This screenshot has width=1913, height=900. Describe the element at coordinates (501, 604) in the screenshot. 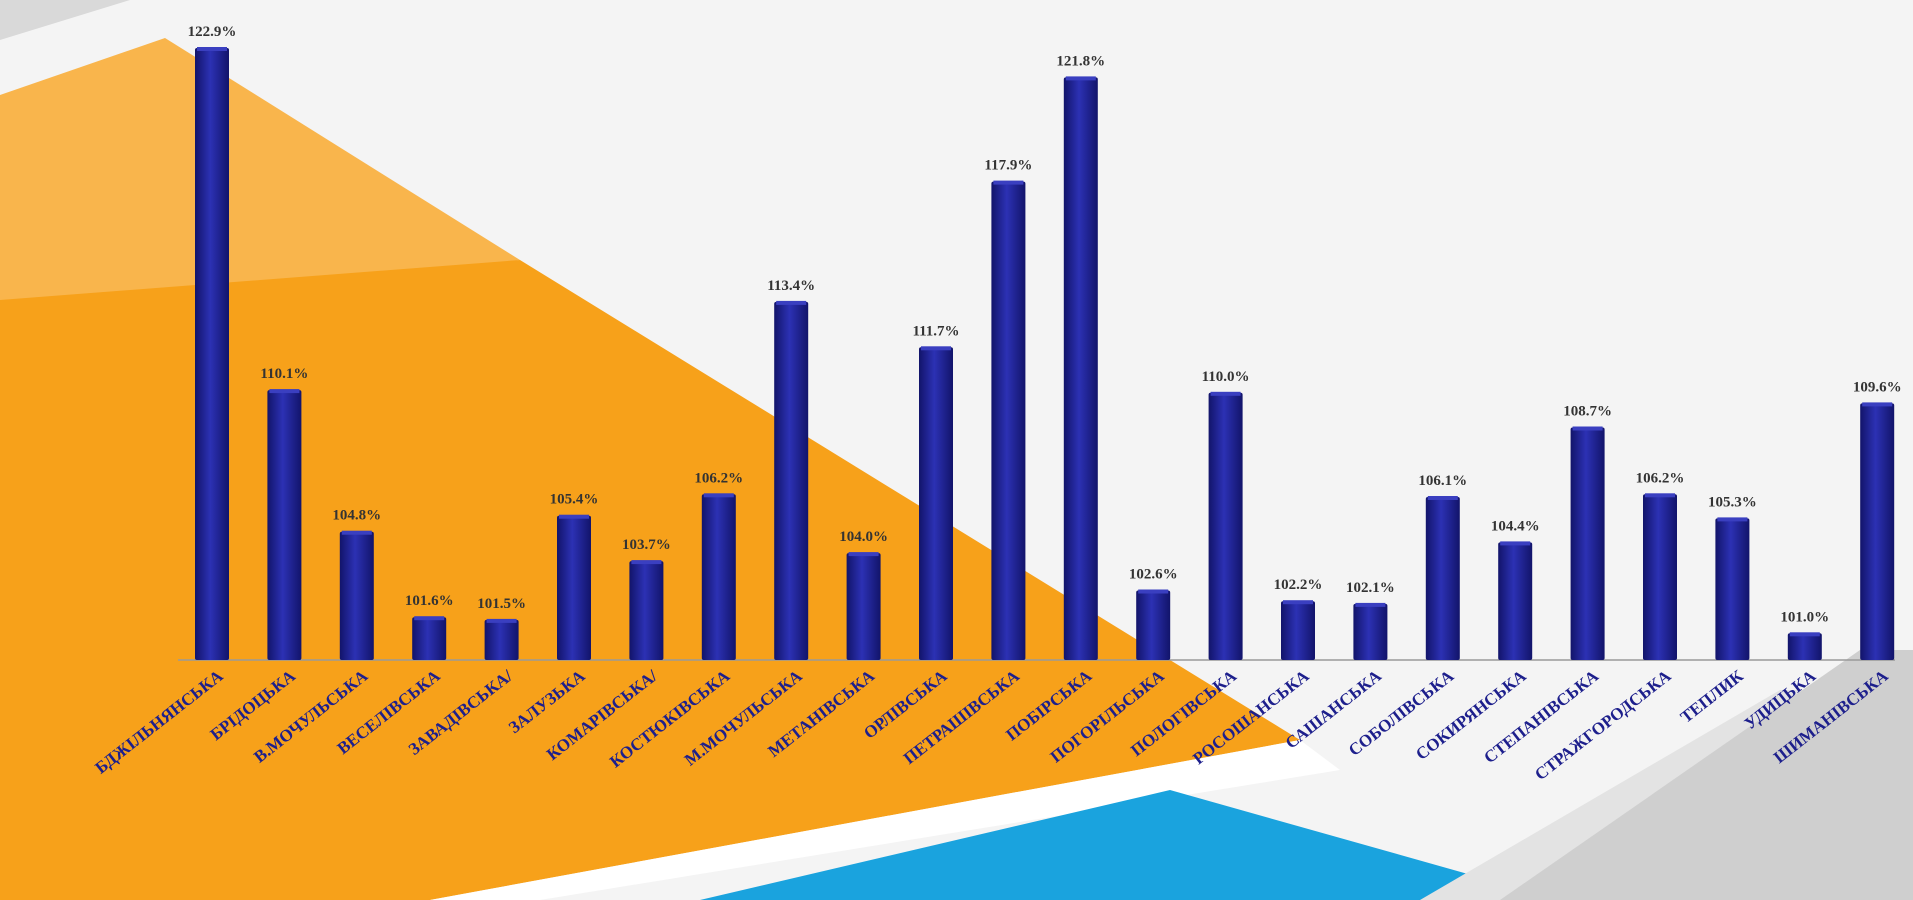

I see `data-label-4: 101.5%` at that location.